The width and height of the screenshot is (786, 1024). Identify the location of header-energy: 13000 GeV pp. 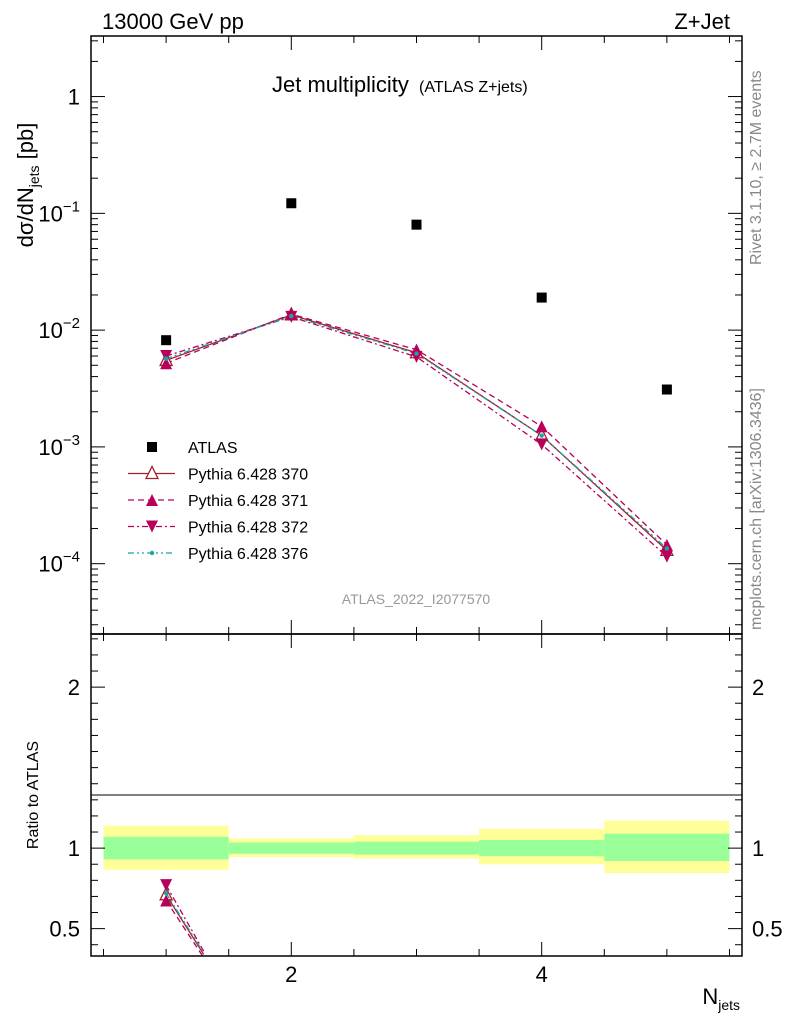
(173, 21).